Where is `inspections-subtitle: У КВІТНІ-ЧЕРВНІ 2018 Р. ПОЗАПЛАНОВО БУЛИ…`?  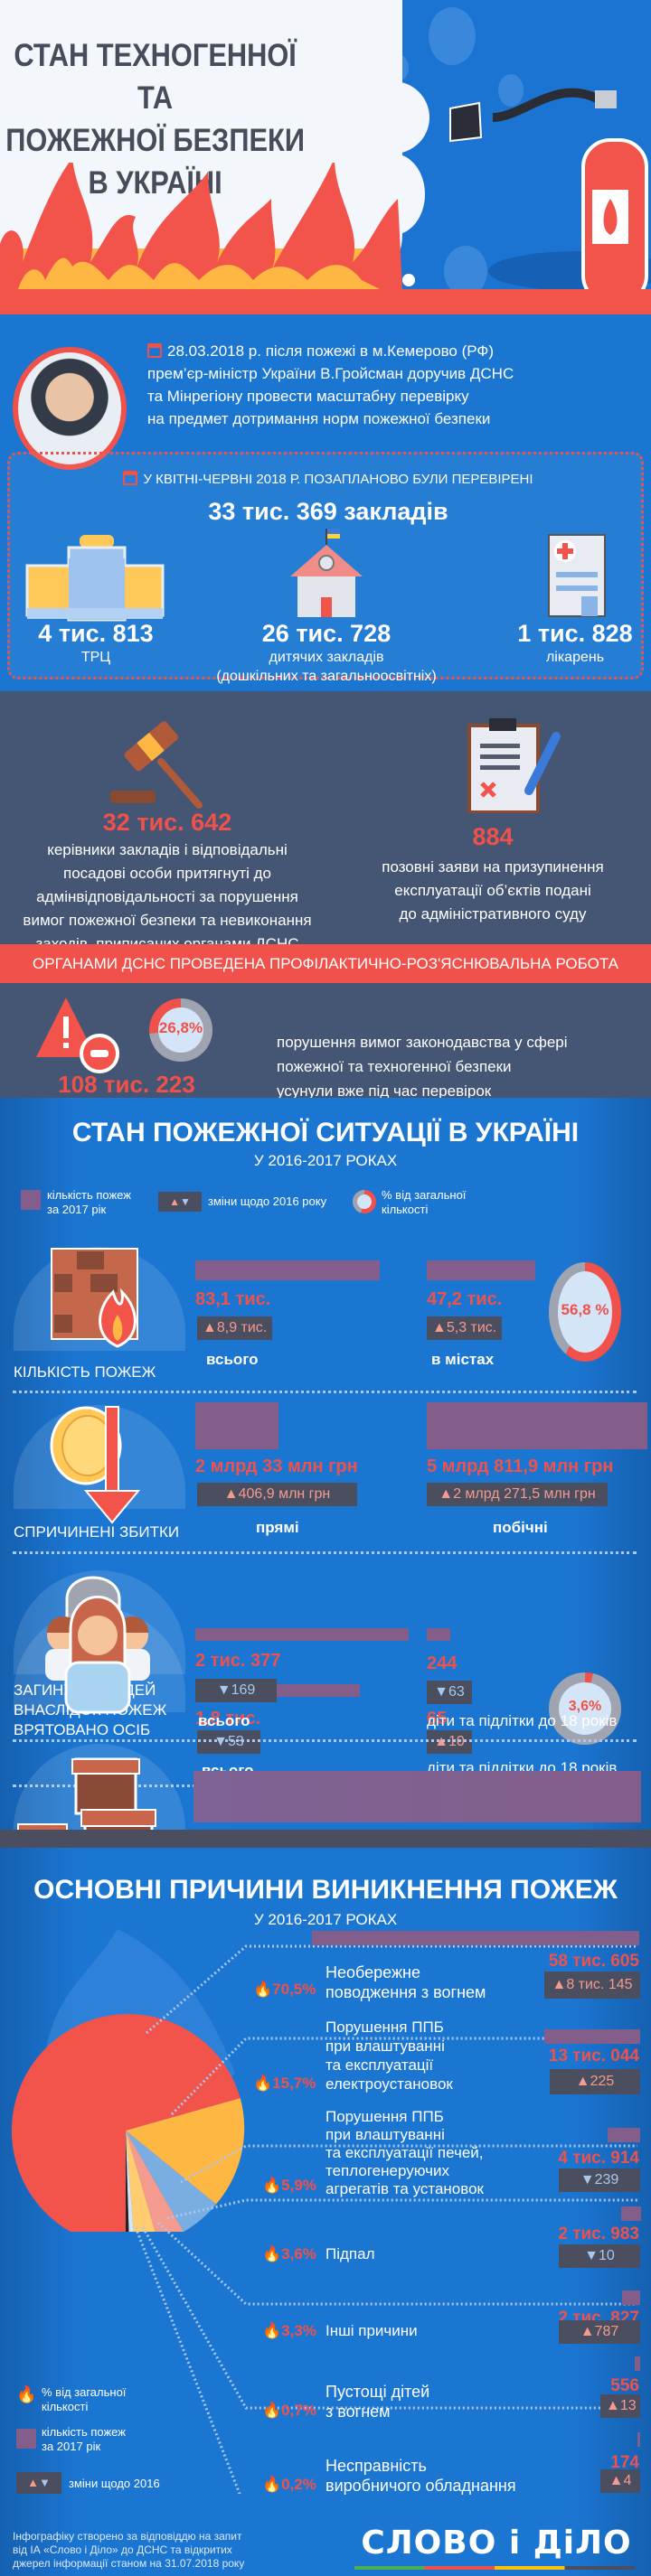 inspections-subtitle: У КВІТНІ-ЧЕРВНІ 2018 Р. ПОЗАПЛАНОВО БУЛИ… is located at coordinates (328, 479).